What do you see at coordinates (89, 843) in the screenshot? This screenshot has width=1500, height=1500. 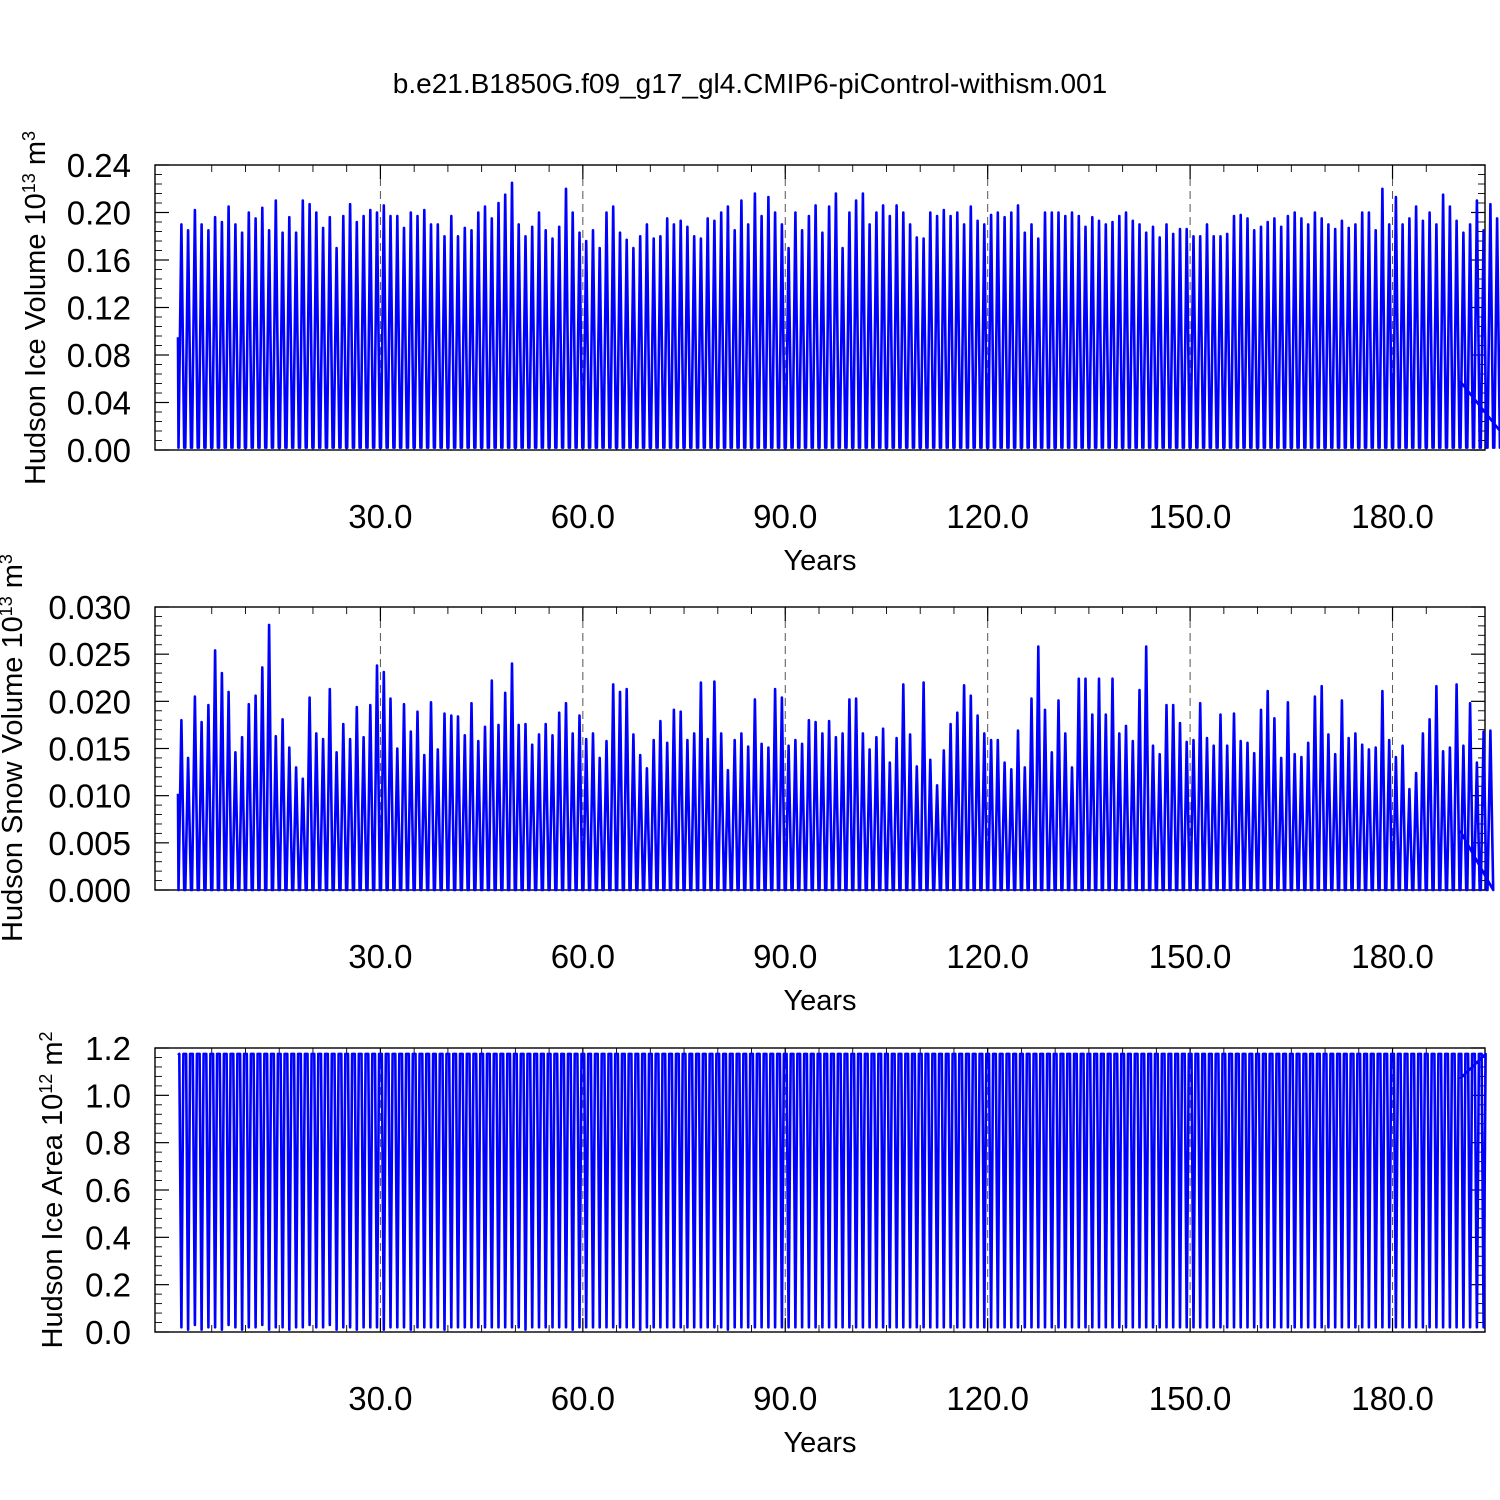 I see `y-tick-label: 0.005` at bounding box center [89, 843].